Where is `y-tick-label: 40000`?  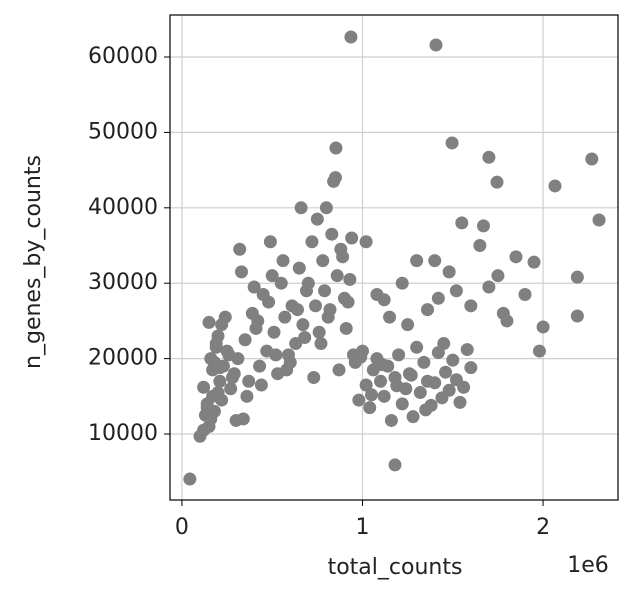
y-tick-label: 40000 is located at coordinates (123, 207).